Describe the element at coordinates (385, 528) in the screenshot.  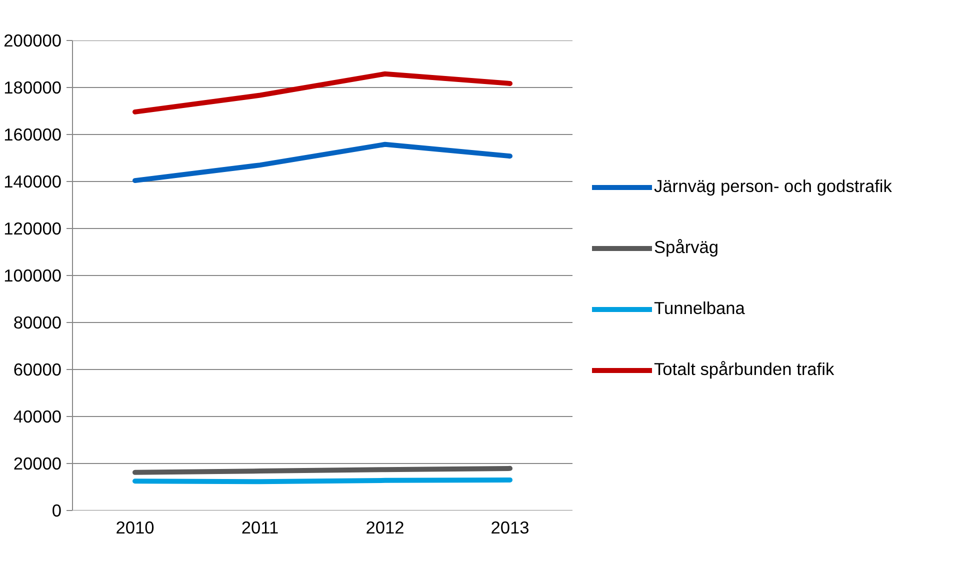
I see `x-tick-label: 2012` at that location.